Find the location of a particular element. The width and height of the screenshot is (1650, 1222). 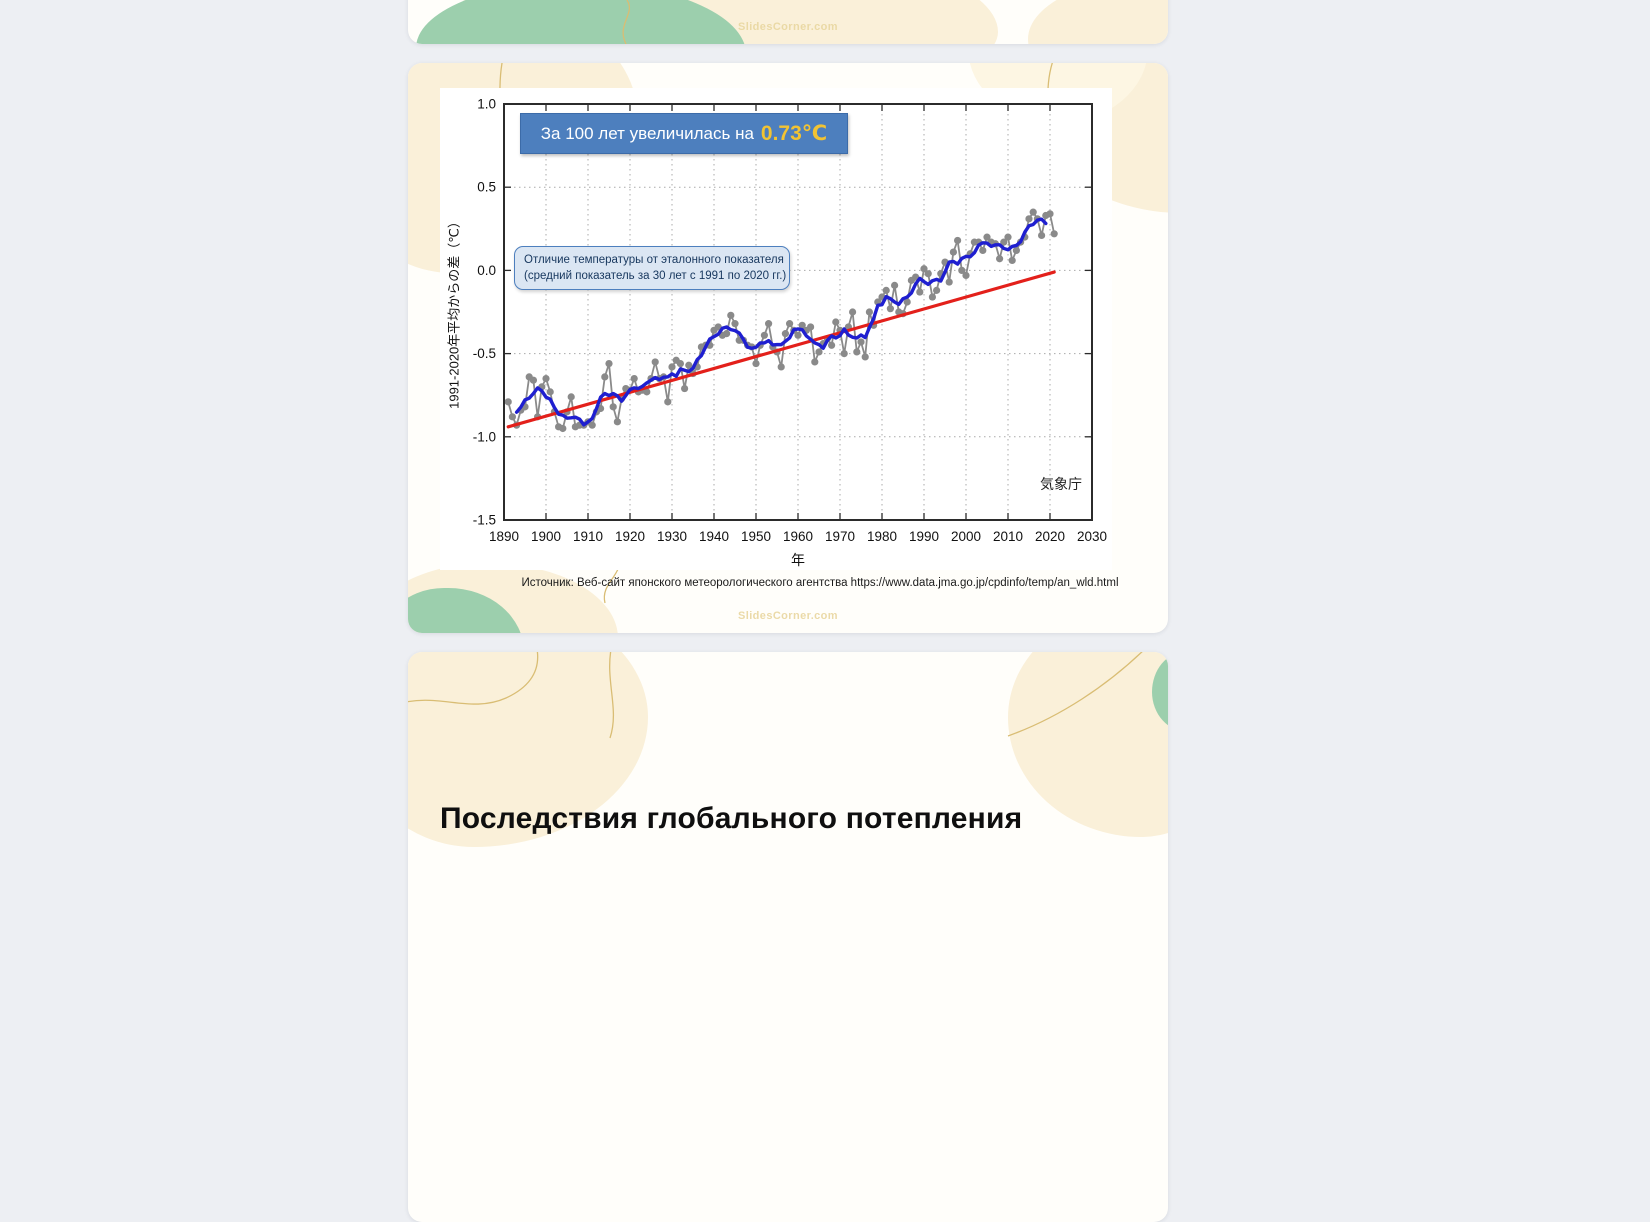

y-tick-labels: 1.0 0.5 0.0 -0.5 -1.0 -1.5 is located at coordinates (484, 312).